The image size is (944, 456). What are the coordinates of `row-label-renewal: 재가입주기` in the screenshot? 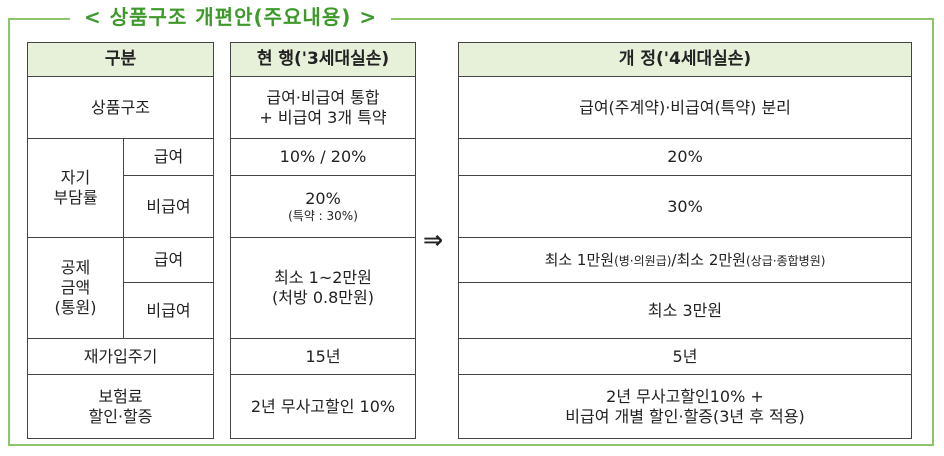 It's located at (120, 356).